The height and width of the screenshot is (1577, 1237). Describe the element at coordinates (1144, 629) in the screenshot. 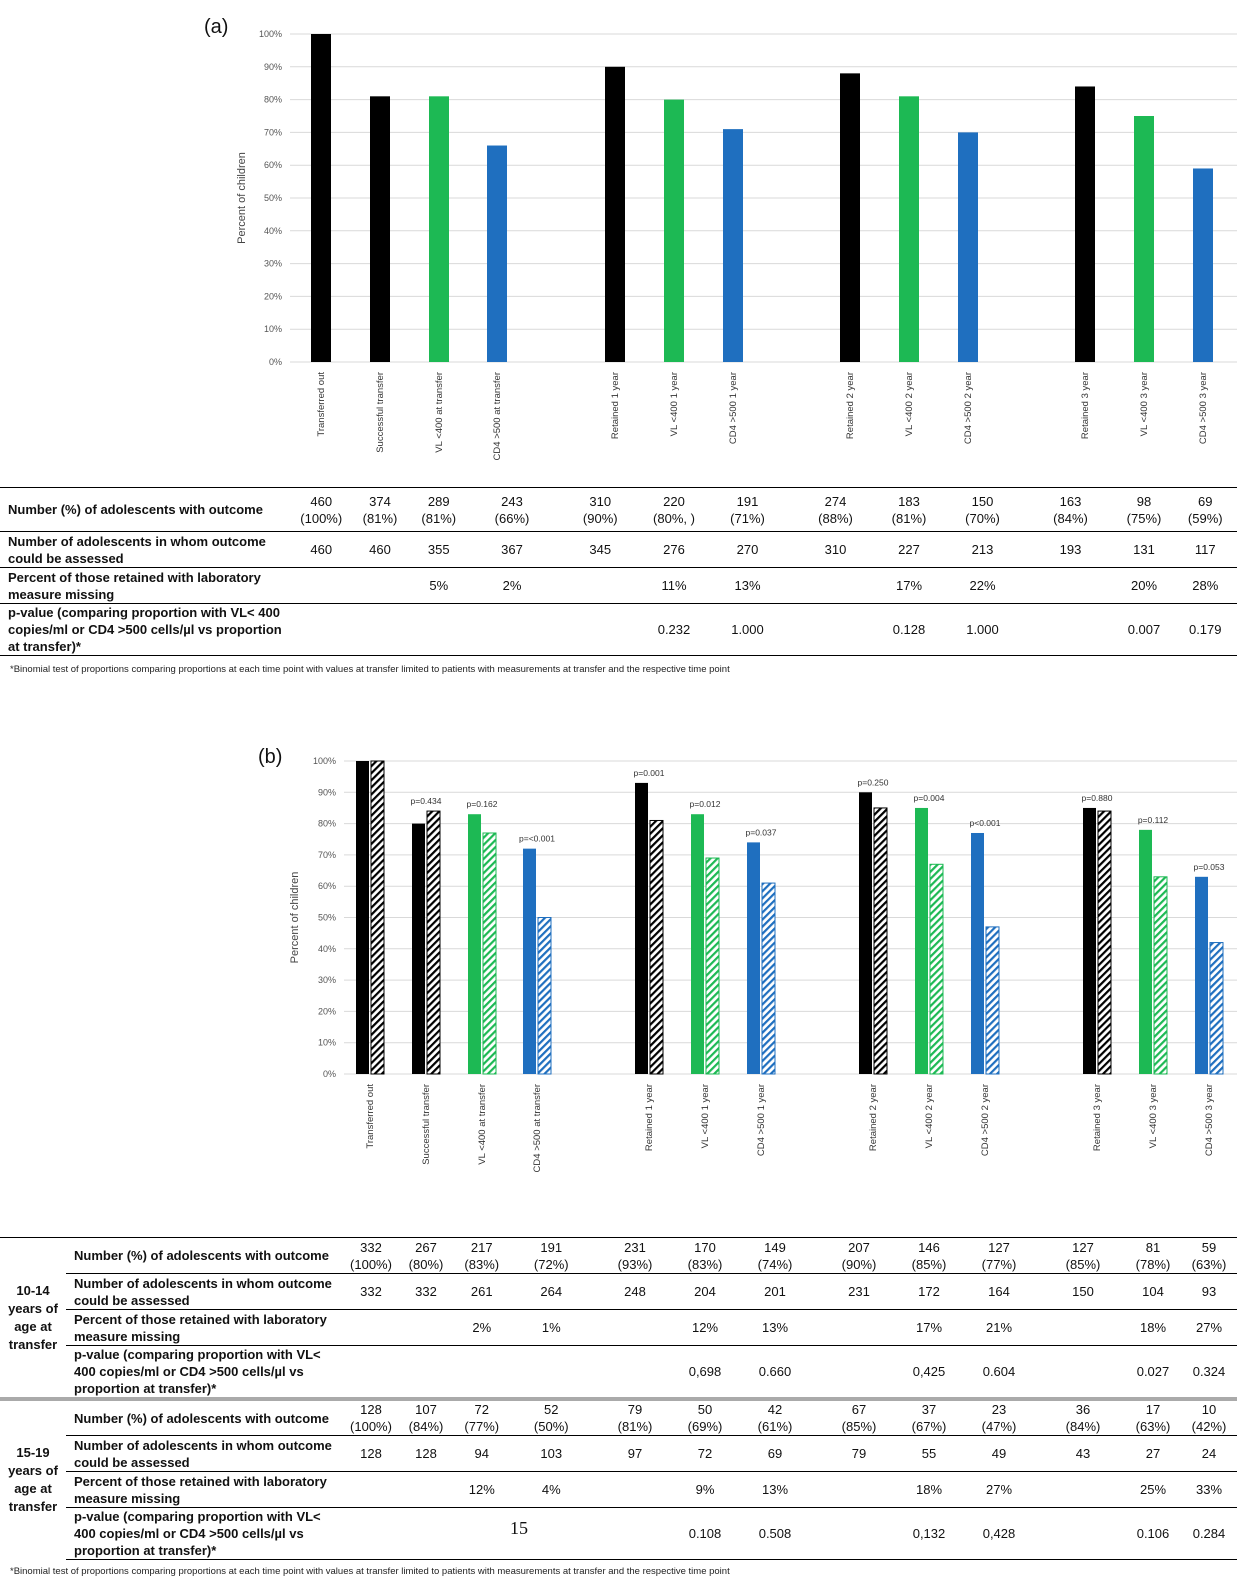

I see `table-cell: 0.007` at that location.